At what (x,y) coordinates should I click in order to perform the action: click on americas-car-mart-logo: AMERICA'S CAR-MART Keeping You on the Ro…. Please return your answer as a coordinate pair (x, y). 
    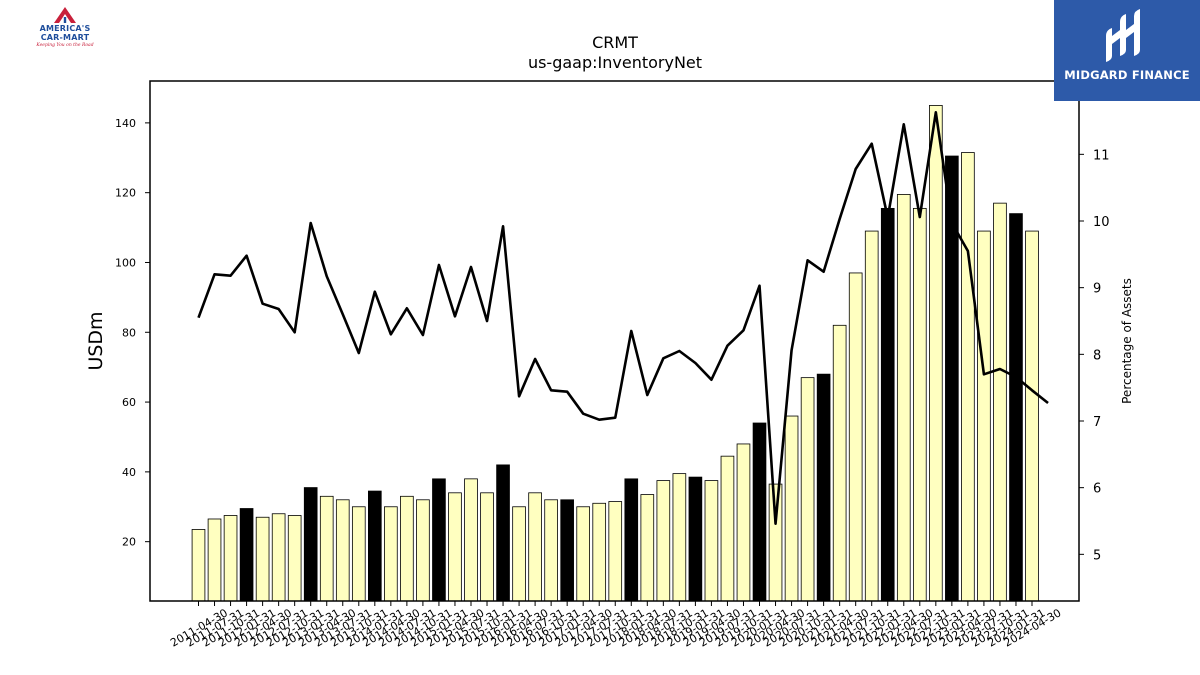
    Looking at the image, I should click on (65, 32).